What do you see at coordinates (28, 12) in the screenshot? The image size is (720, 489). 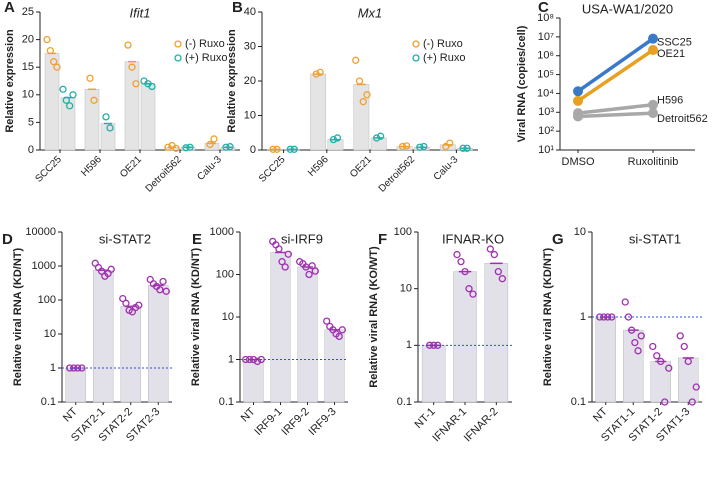 I see `y-tick-label: 25` at bounding box center [28, 12].